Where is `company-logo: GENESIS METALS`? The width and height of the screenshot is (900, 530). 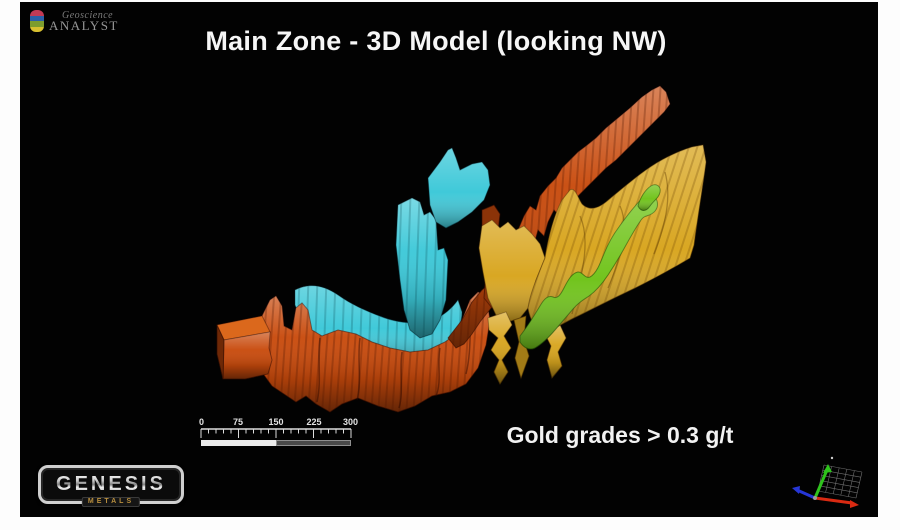 company-logo: GENESIS METALS is located at coordinates (111, 486).